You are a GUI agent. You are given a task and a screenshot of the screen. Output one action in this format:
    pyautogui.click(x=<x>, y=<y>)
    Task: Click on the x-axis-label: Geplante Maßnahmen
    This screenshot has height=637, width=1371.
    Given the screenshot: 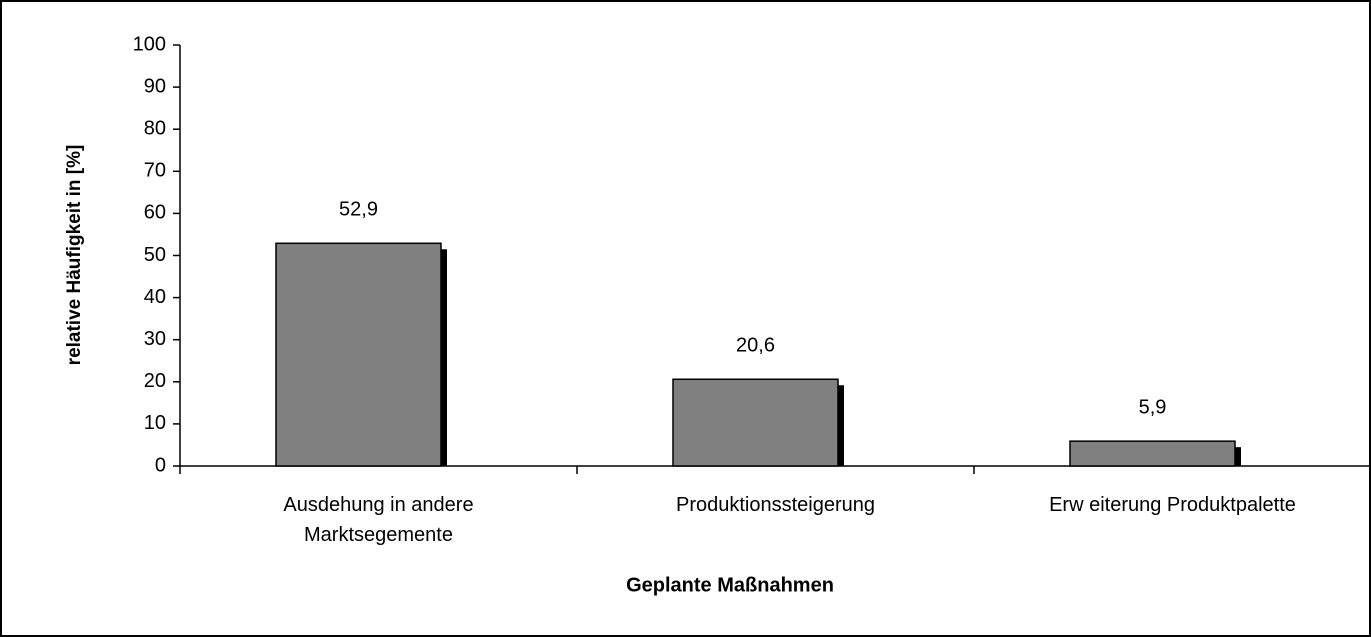 What is the action you would take?
    pyautogui.click(x=730, y=585)
    